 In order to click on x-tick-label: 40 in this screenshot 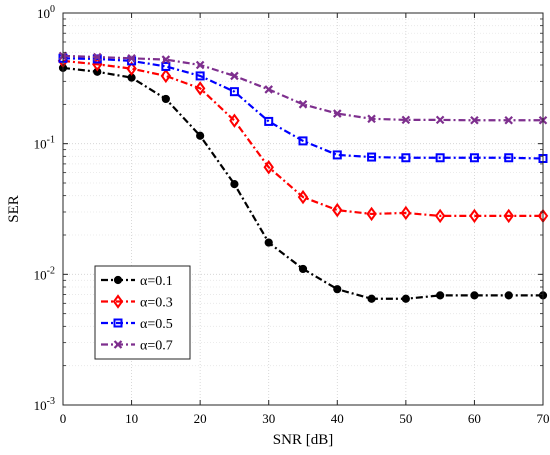, I will do `click(337, 418)`.